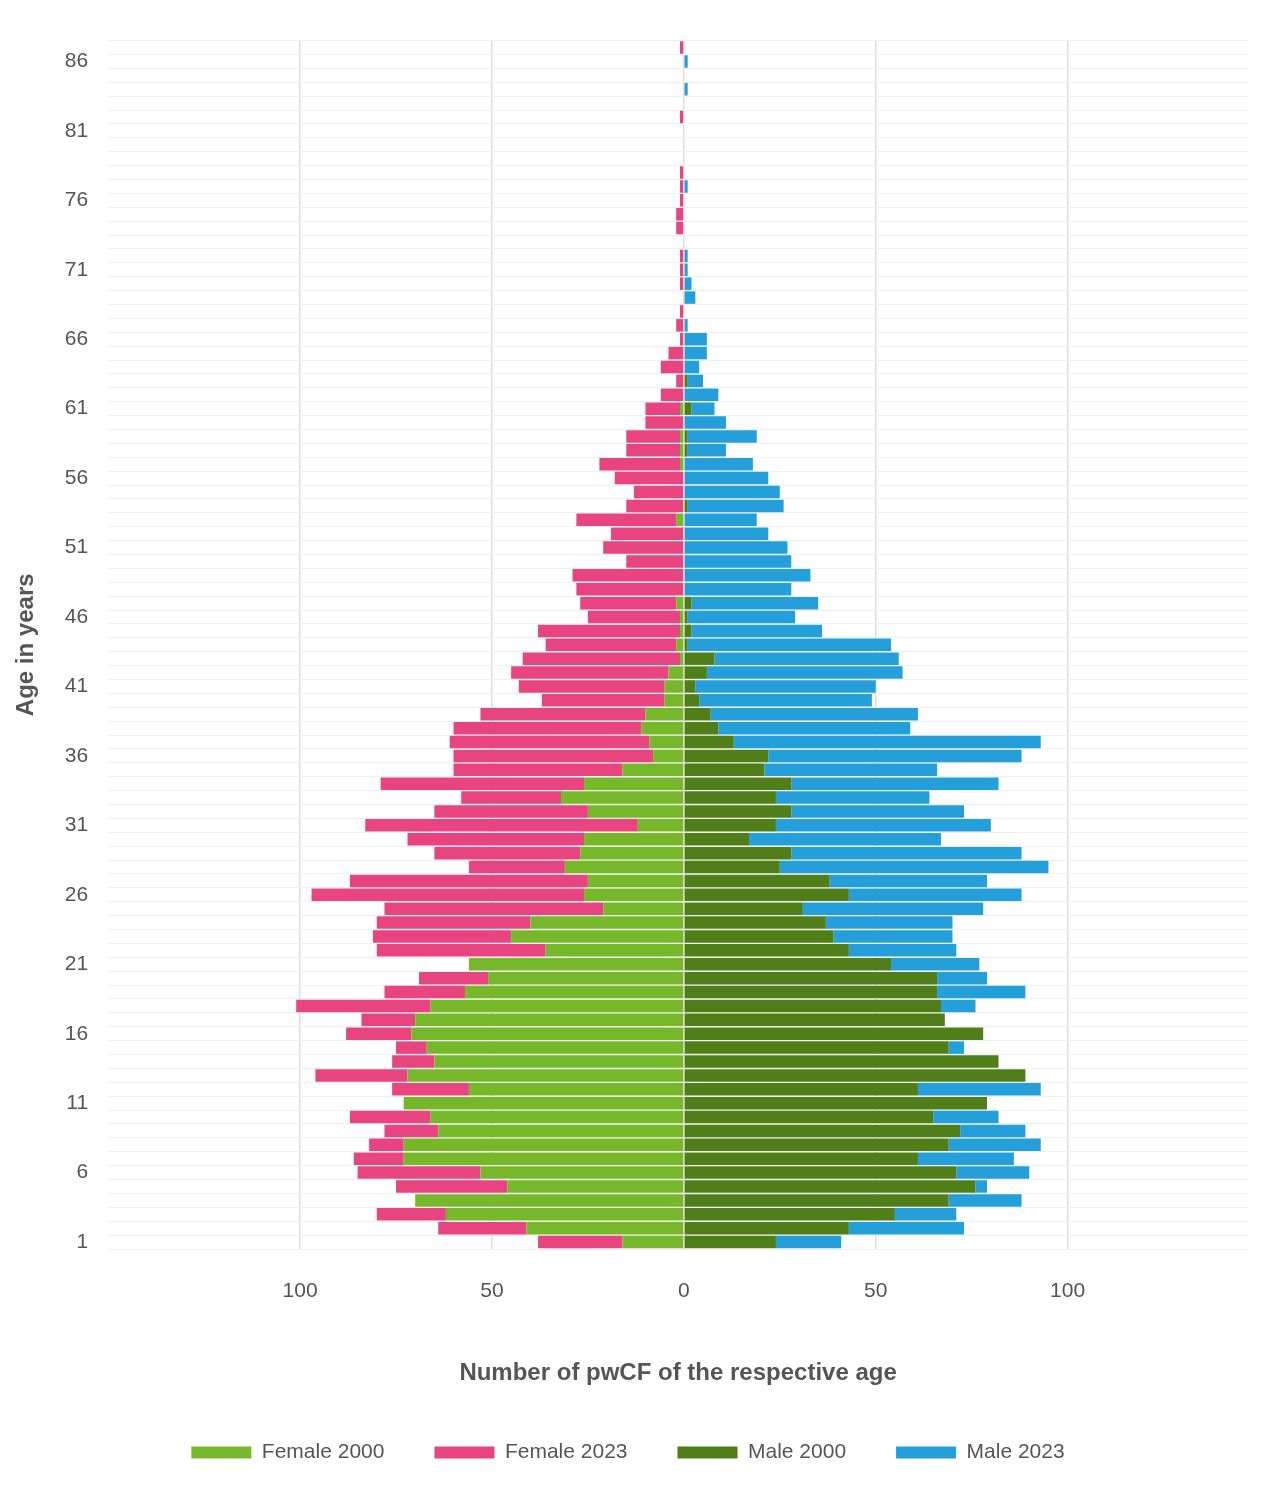  What do you see at coordinates (683, 1290) in the screenshot?
I see `x-tick-label: 0` at bounding box center [683, 1290].